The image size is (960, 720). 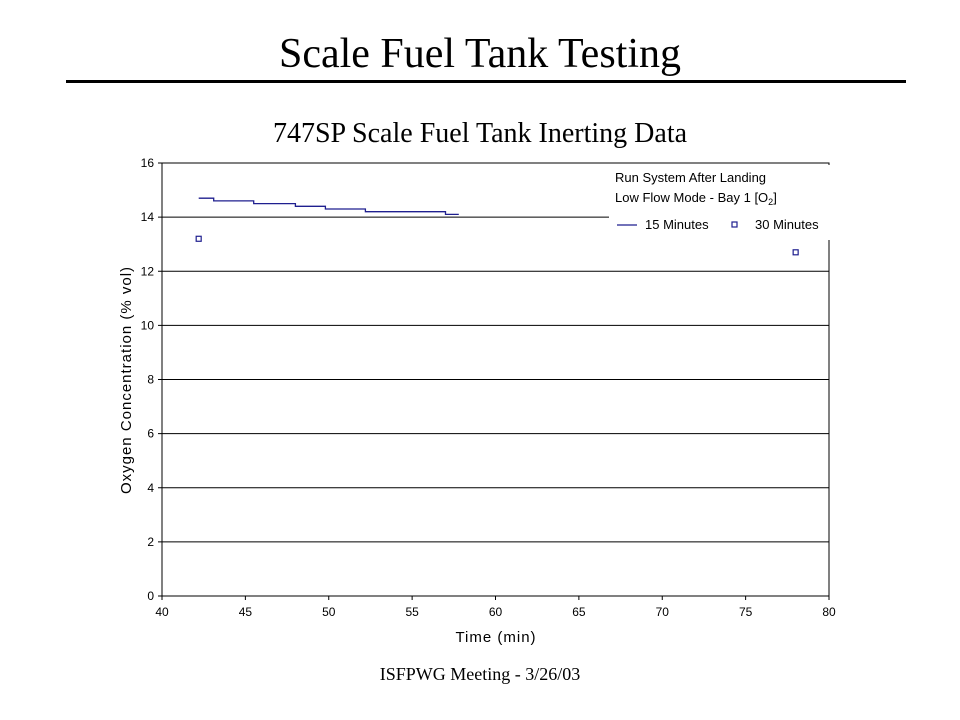 I want to click on legend-swatch-30-minutes, so click(x=734, y=224).